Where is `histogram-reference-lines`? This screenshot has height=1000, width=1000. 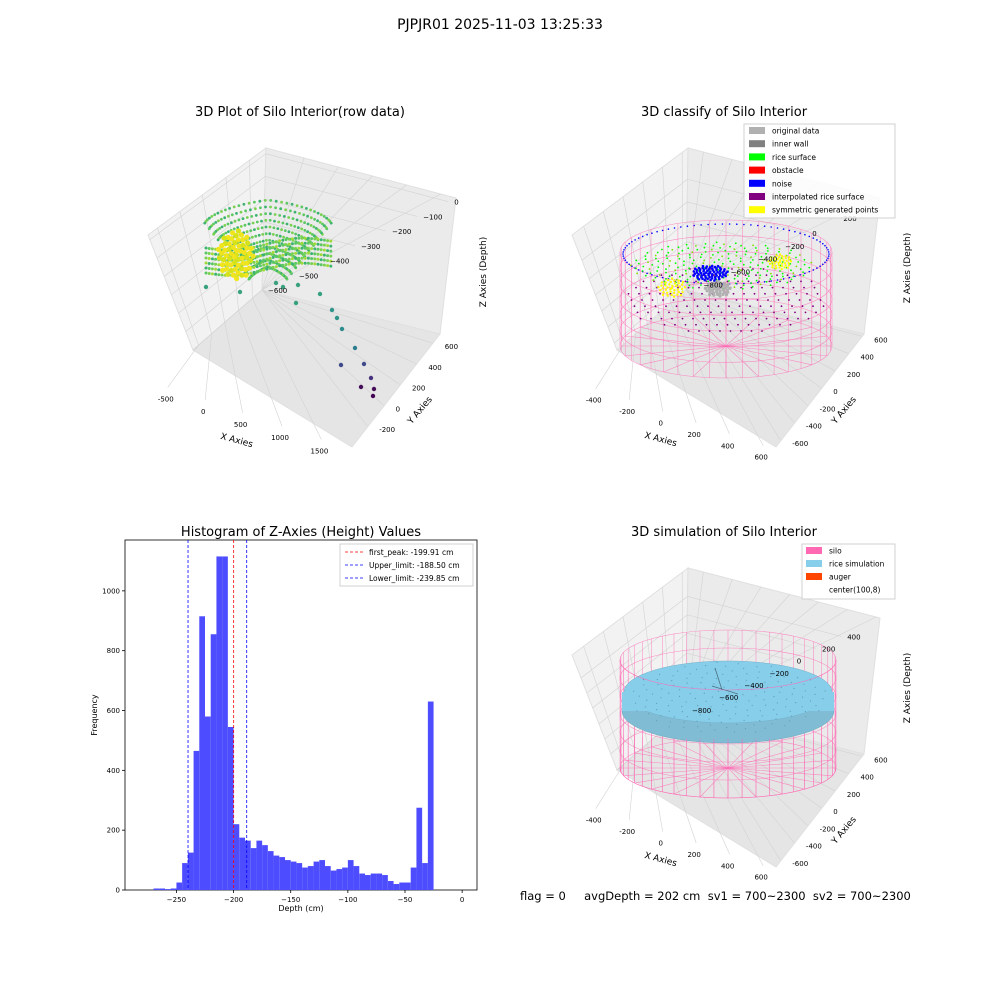
histogram-reference-lines is located at coordinates (217, 715).